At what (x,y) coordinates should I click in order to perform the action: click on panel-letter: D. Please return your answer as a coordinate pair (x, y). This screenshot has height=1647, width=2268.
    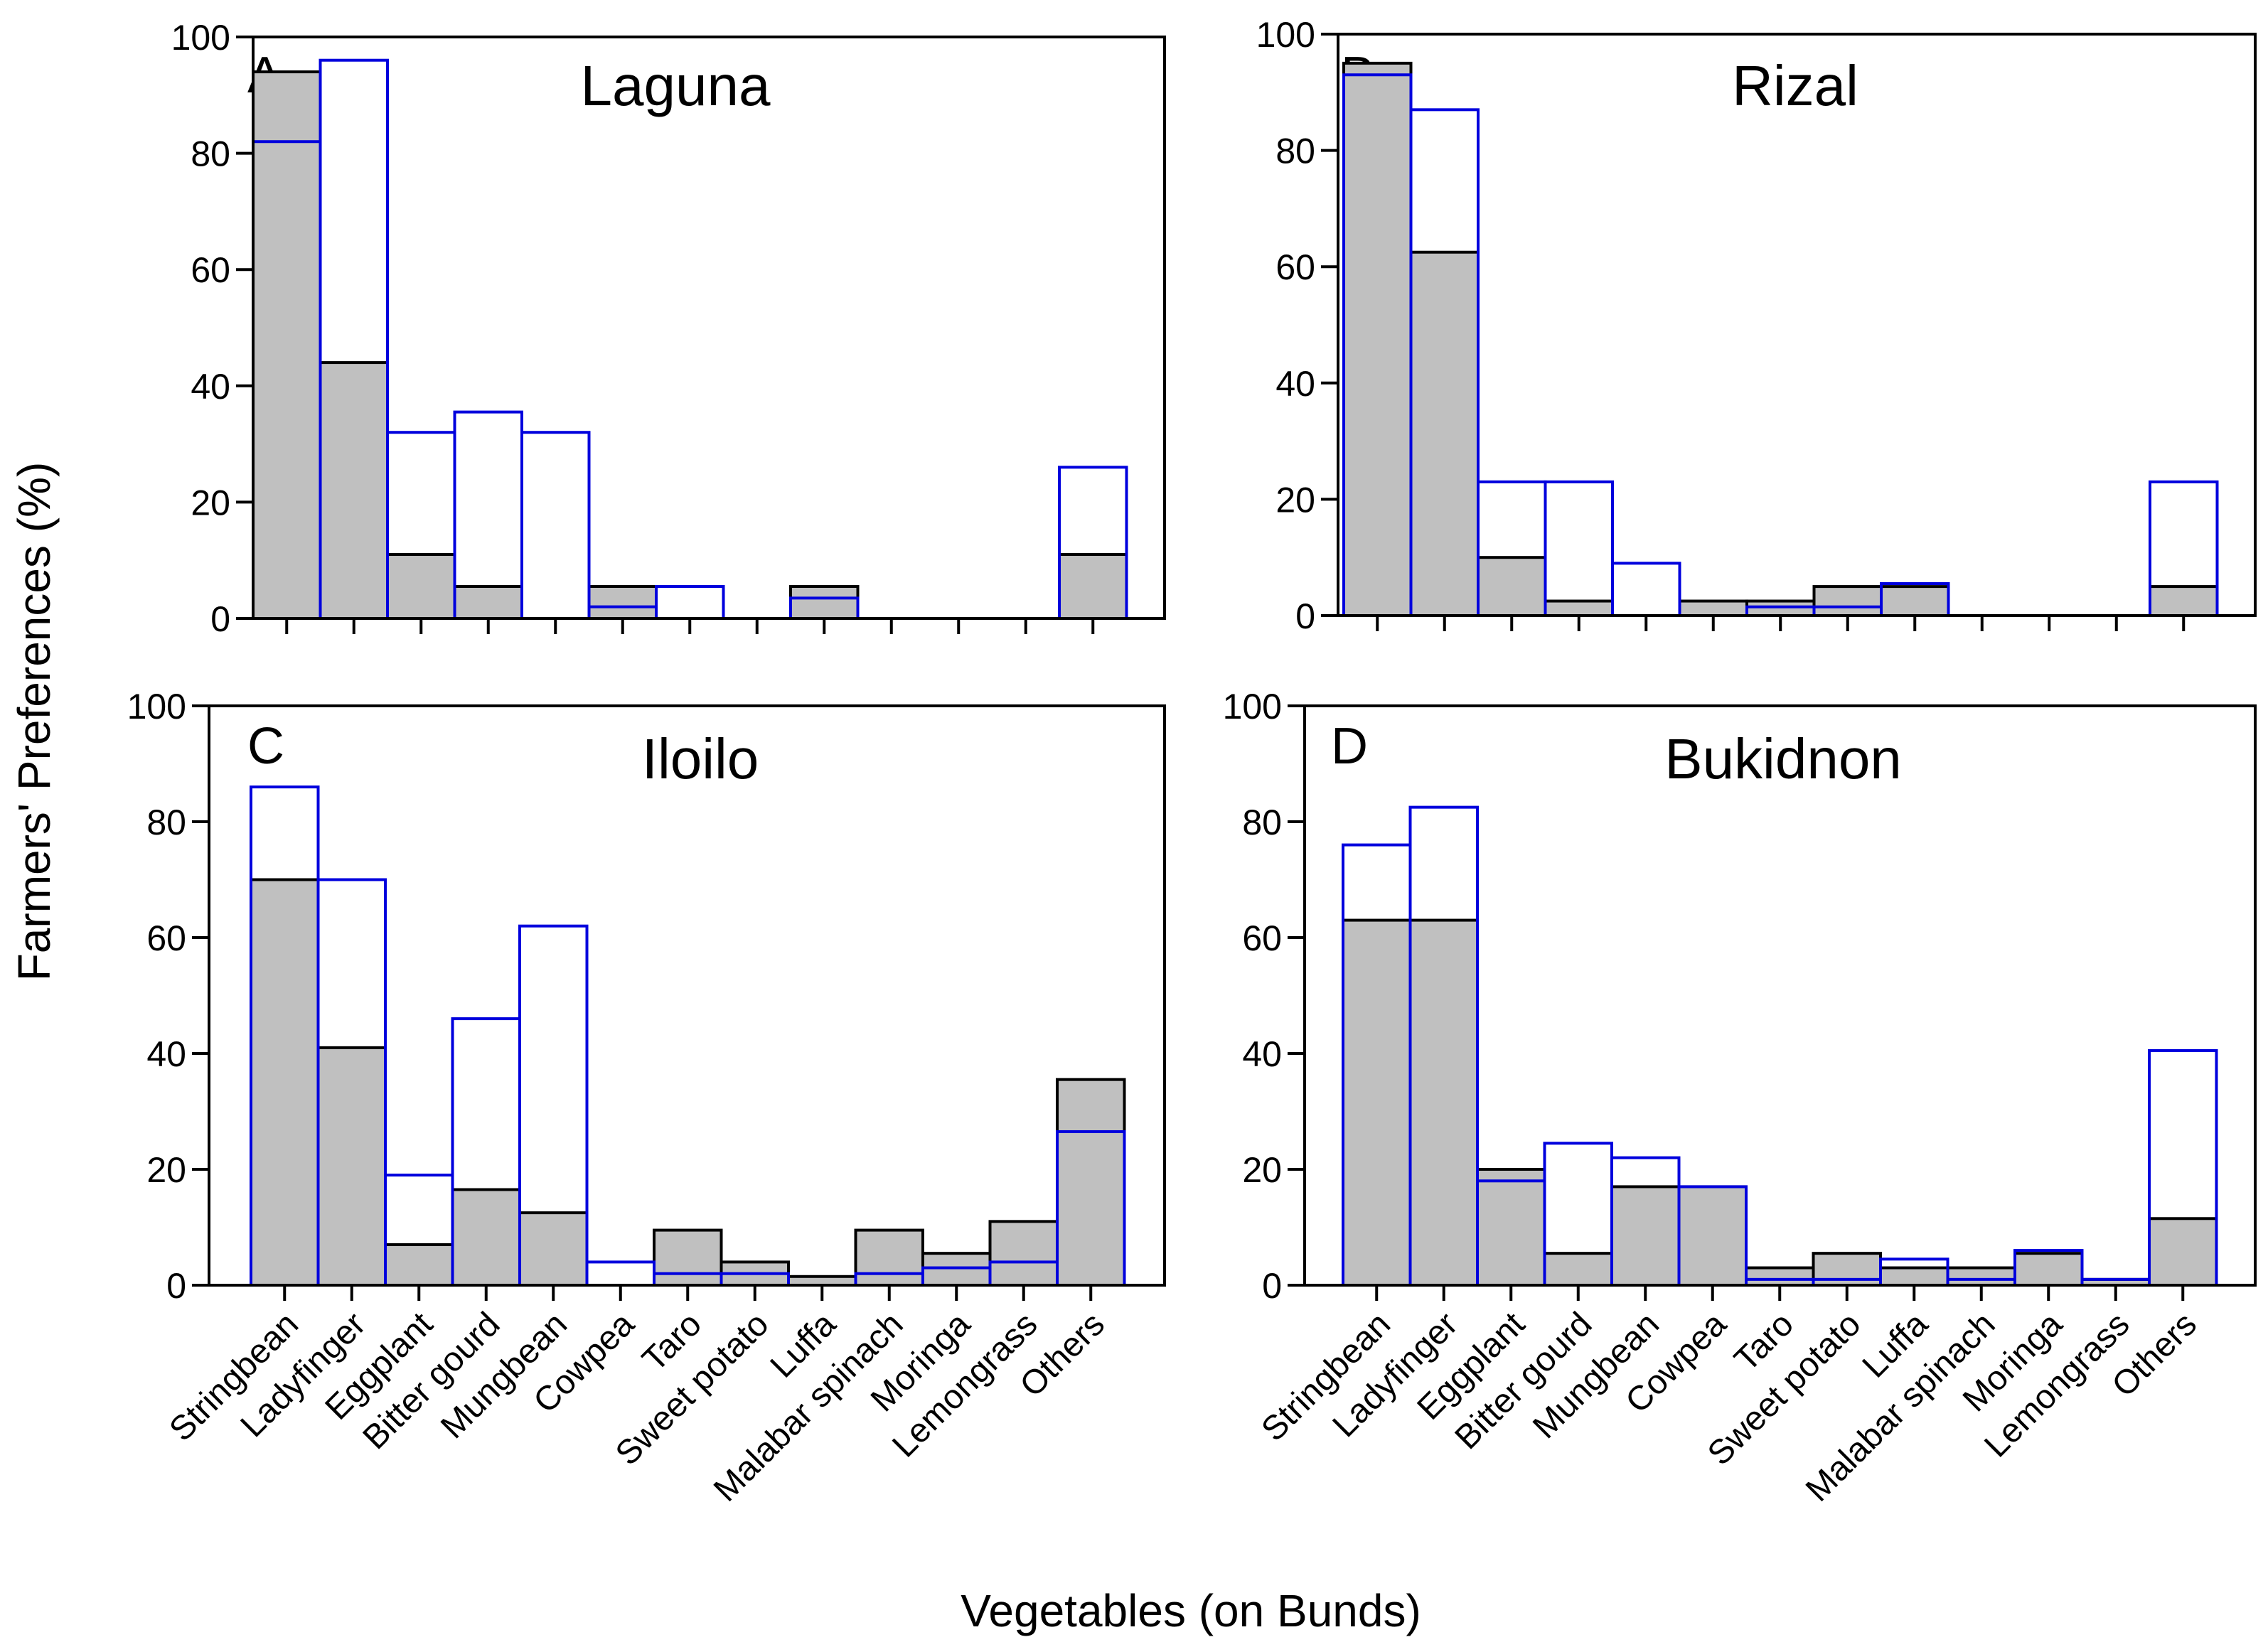
    Looking at the image, I should click on (1349, 746).